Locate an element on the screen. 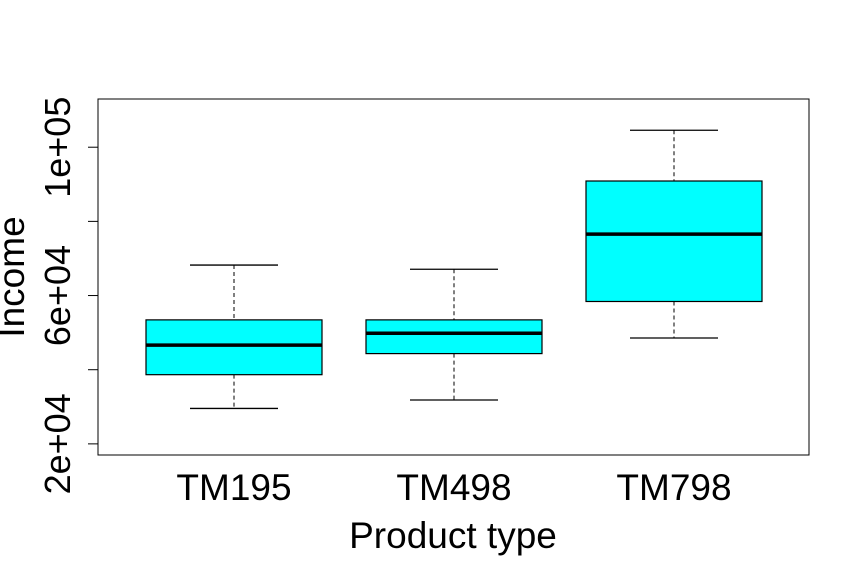  iqr-box-tm195 is located at coordinates (234, 347).